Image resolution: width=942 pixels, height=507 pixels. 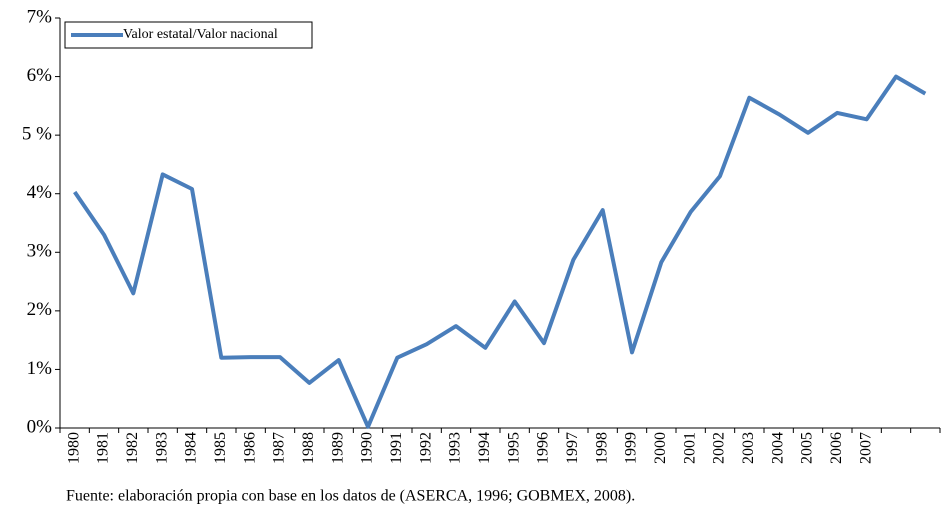 I want to click on x-tick-label: 1997, so click(x=572, y=448).